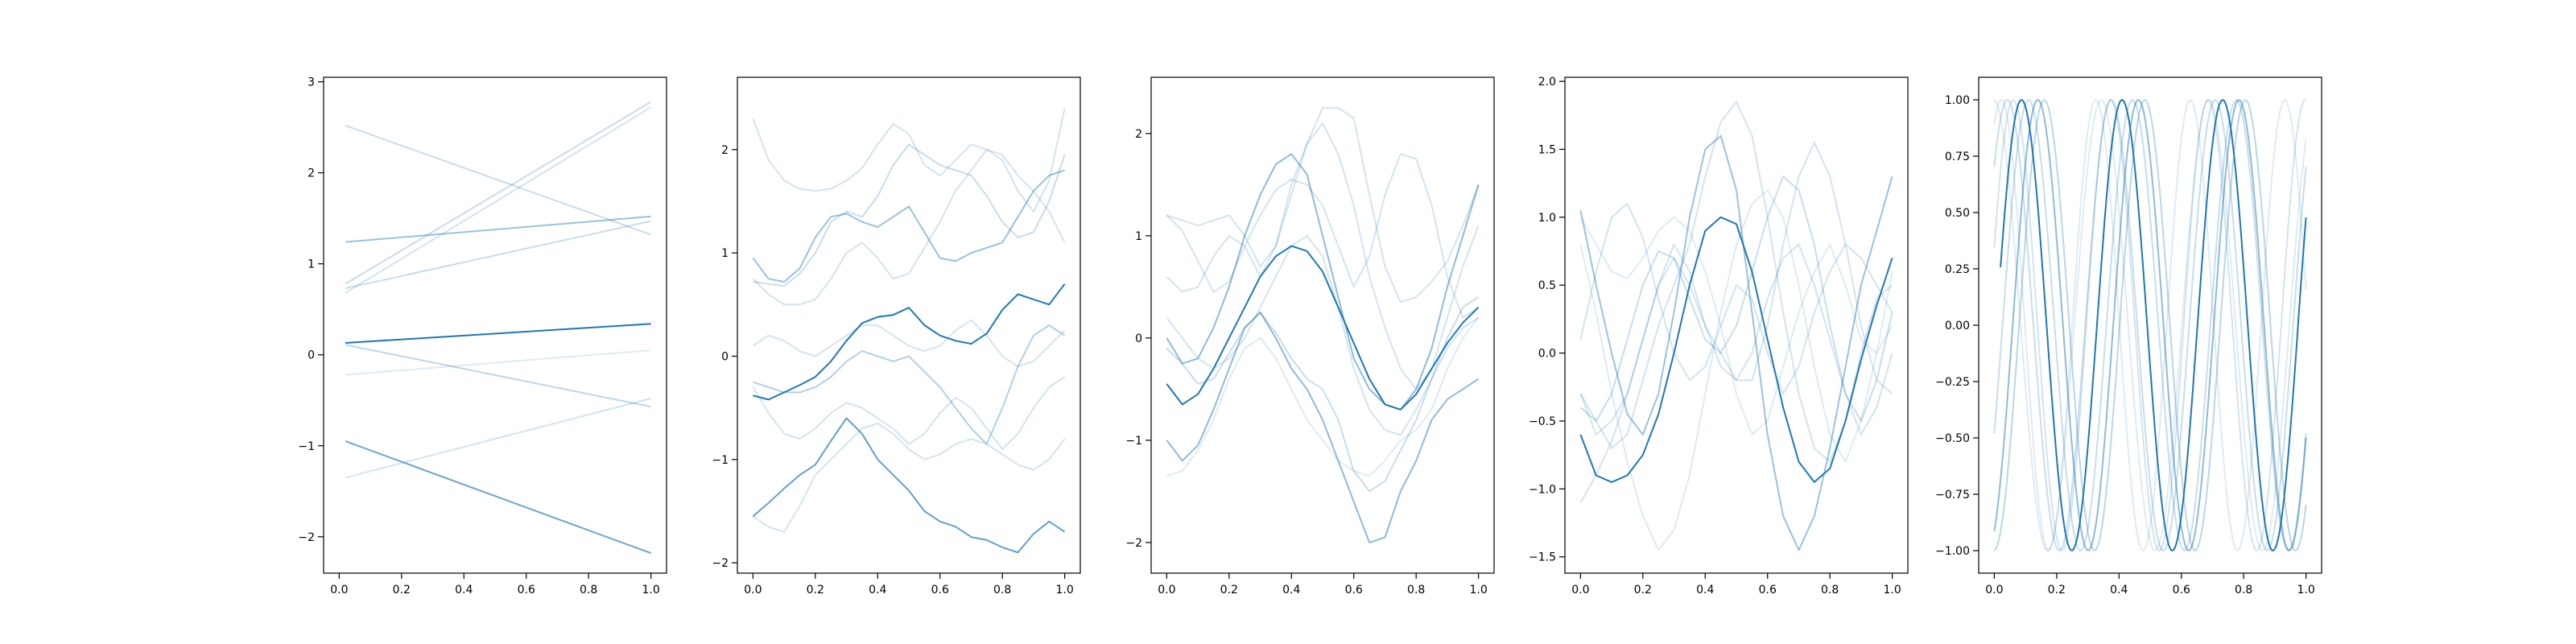 The image size is (2576, 644). Describe the element at coordinates (1547, 149) in the screenshot. I see `y-tick-label: 1.5` at that location.